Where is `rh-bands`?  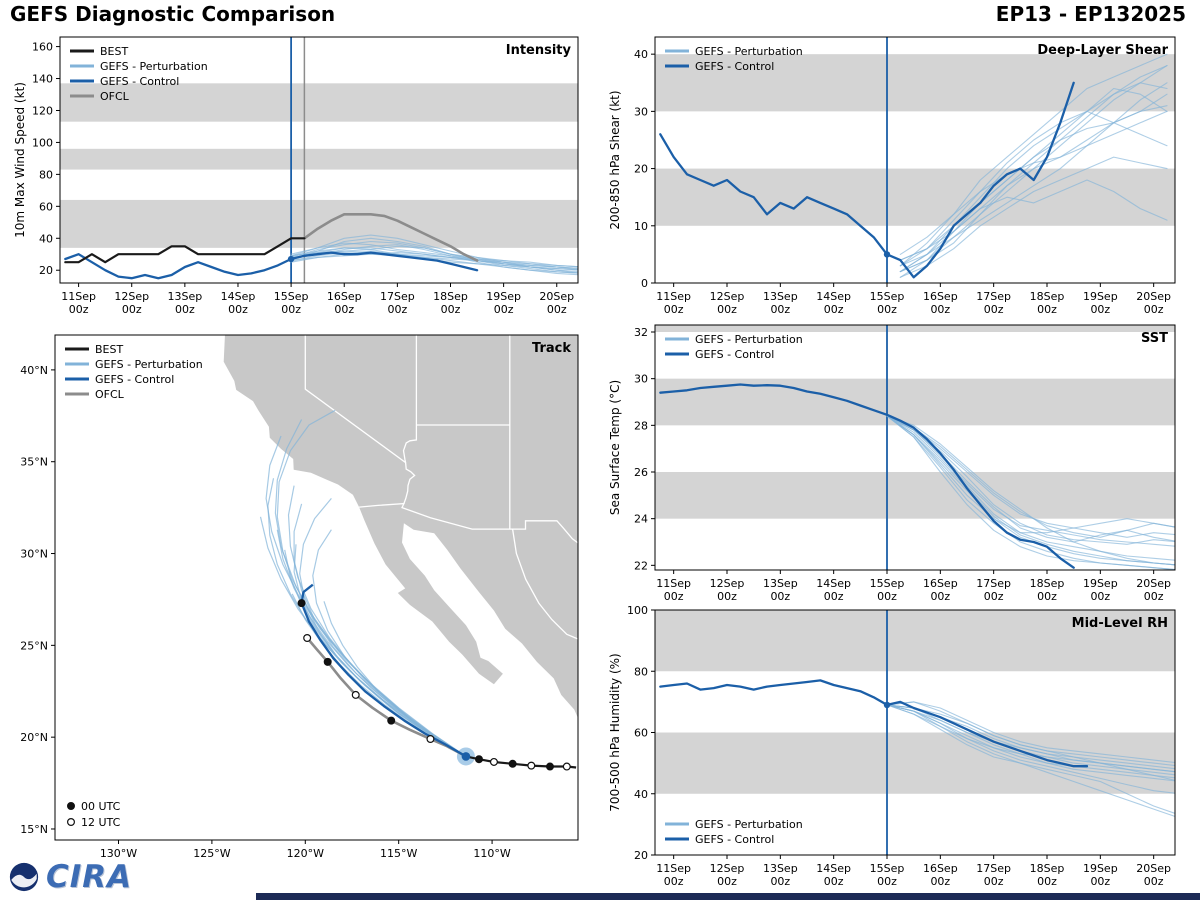
rh-bands is located at coordinates (915, 732).